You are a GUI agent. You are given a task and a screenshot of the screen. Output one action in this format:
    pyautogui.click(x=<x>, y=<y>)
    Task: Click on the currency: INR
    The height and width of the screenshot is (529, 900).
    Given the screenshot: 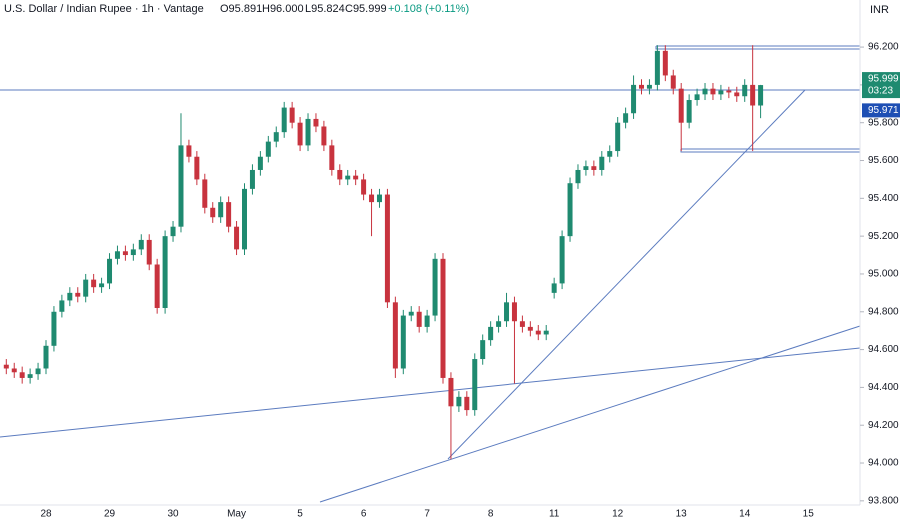 What is the action you would take?
    pyautogui.click(x=879, y=10)
    